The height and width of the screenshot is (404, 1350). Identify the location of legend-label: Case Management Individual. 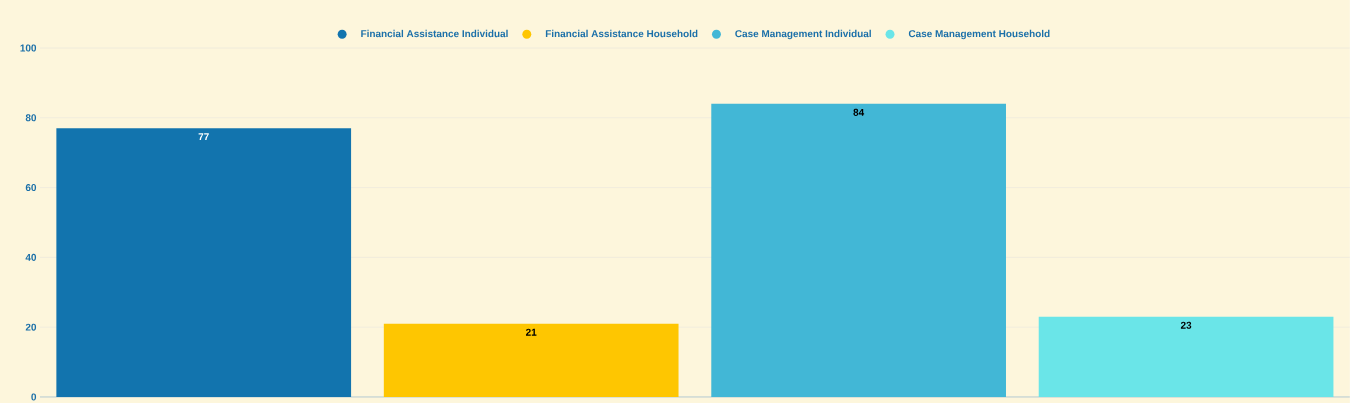
(803, 34).